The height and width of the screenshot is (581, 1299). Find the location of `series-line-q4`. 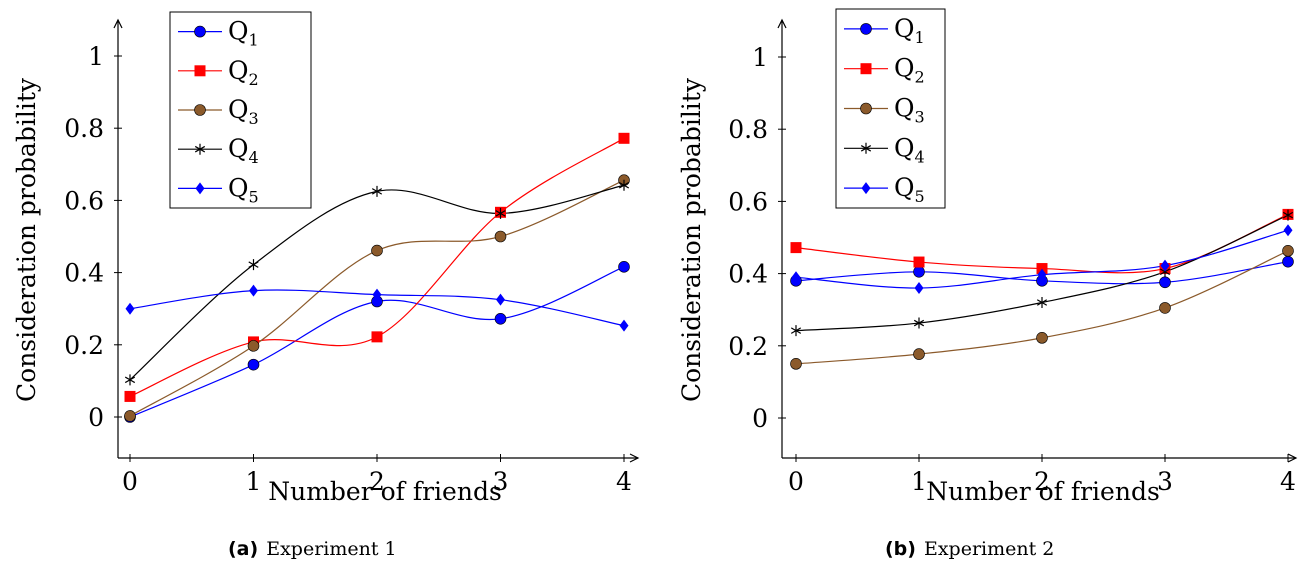

series-line-q4 is located at coordinates (377, 282).